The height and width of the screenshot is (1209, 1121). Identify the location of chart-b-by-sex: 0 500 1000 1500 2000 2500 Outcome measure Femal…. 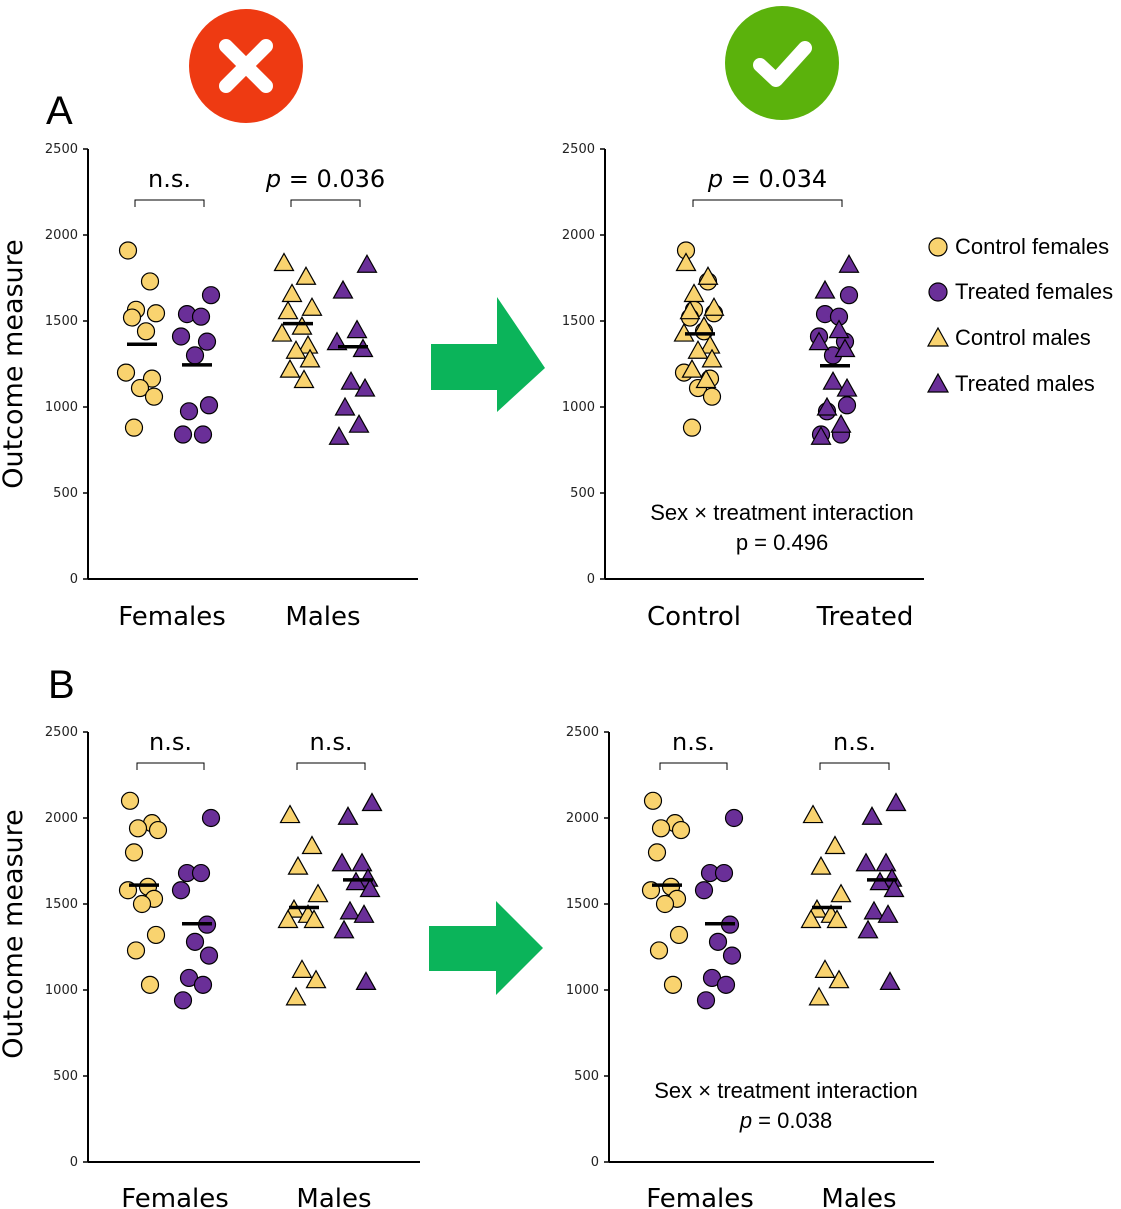
(210, 967).